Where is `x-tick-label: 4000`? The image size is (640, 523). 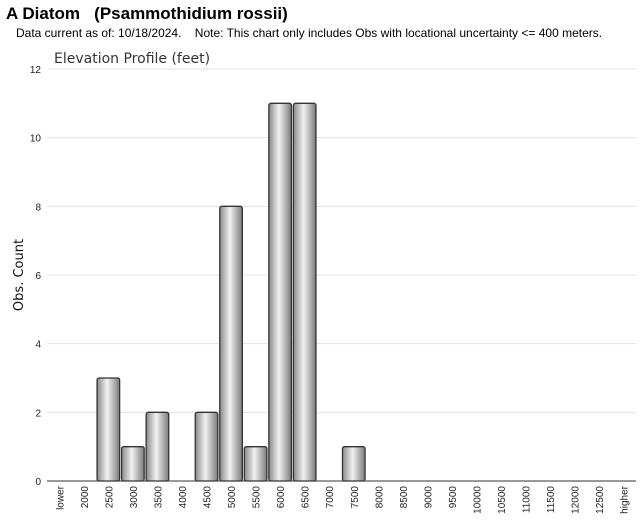 x-tick-label: 4000 is located at coordinates (183, 497).